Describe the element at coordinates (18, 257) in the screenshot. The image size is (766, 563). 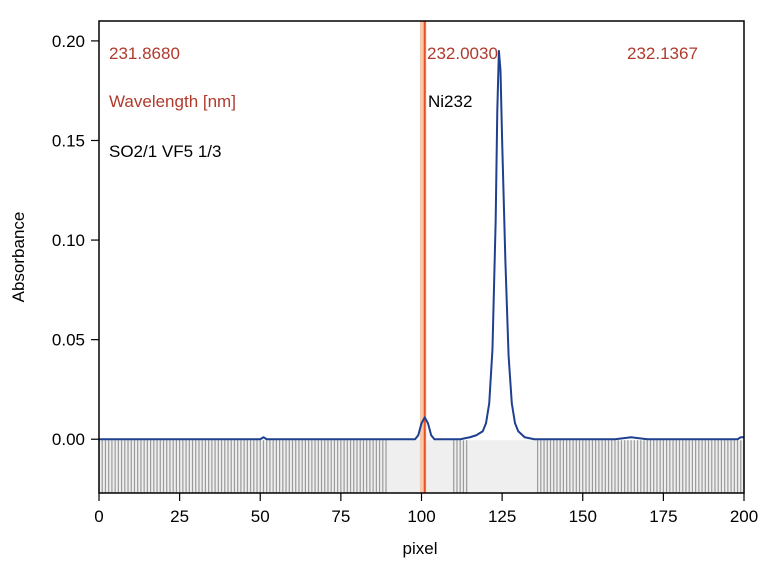
I see `y-axis-label: Absorbance` at that location.